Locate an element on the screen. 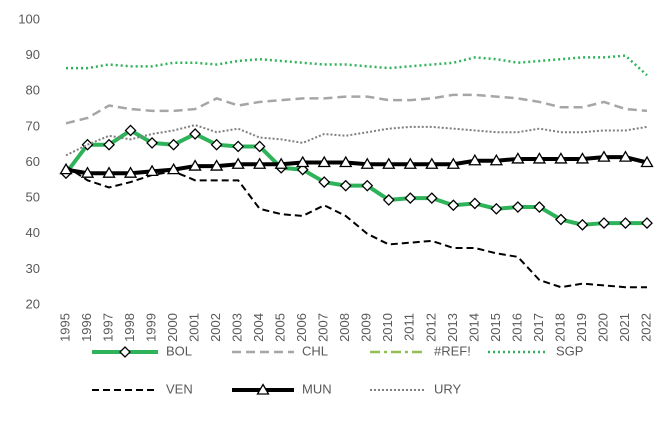  x-tick-label: 2012 is located at coordinates (430, 327).